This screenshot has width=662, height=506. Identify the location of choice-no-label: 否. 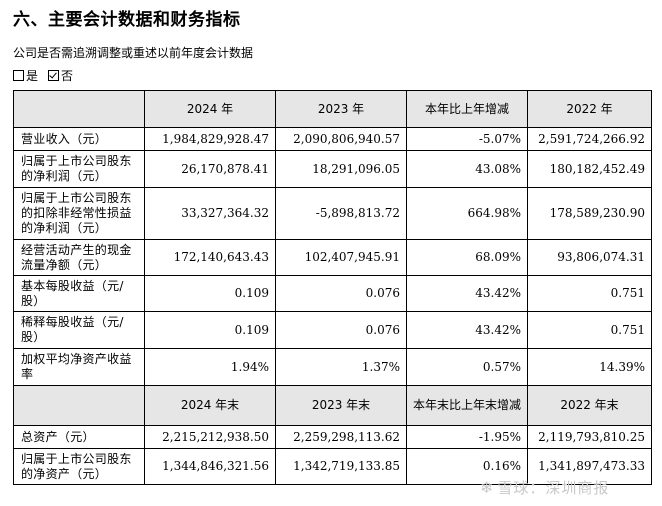
(67, 76).